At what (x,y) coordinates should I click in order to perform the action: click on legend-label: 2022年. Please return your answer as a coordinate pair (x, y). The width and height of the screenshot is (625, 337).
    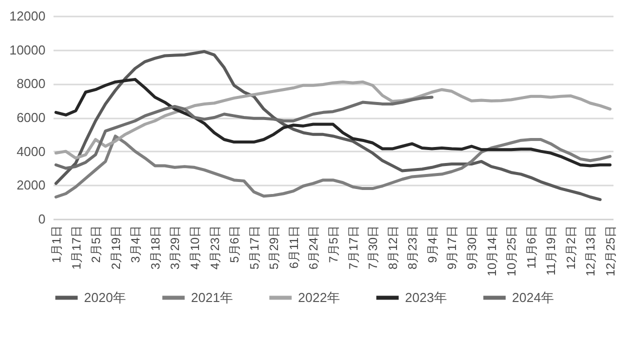
    Looking at the image, I should click on (319, 297).